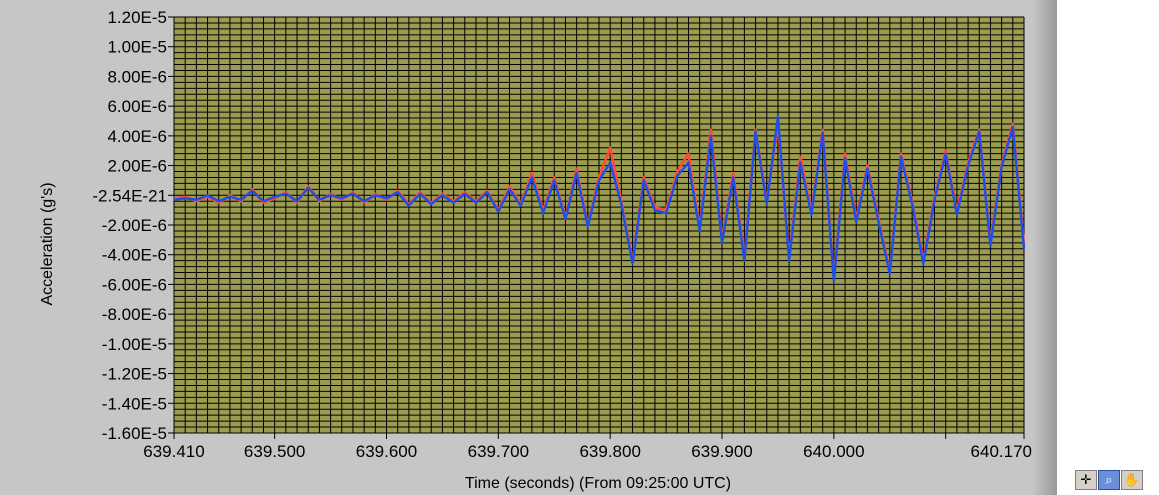 Image resolution: width=1159 pixels, height=495 pixels. I want to click on x-tick-label: 639.800, so click(609, 451).